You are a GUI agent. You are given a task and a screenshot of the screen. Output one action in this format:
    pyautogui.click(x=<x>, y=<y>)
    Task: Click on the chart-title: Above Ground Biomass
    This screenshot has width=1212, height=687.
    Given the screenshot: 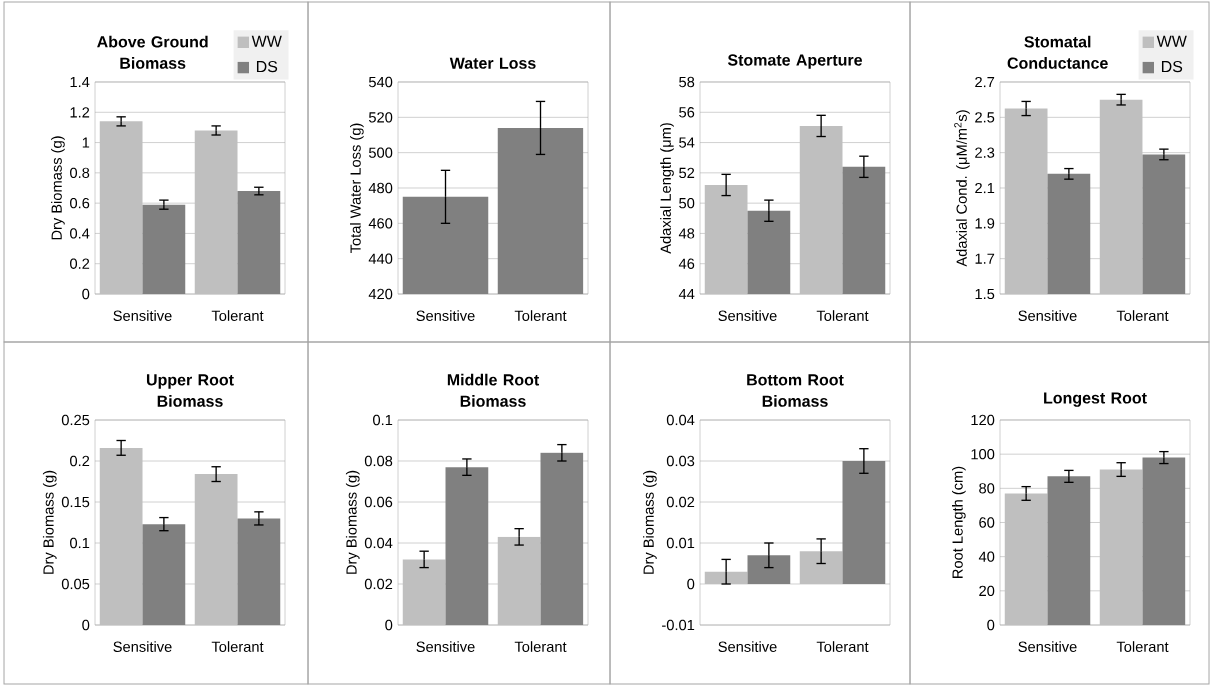 What is the action you would take?
    pyautogui.click(x=152, y=52)
    